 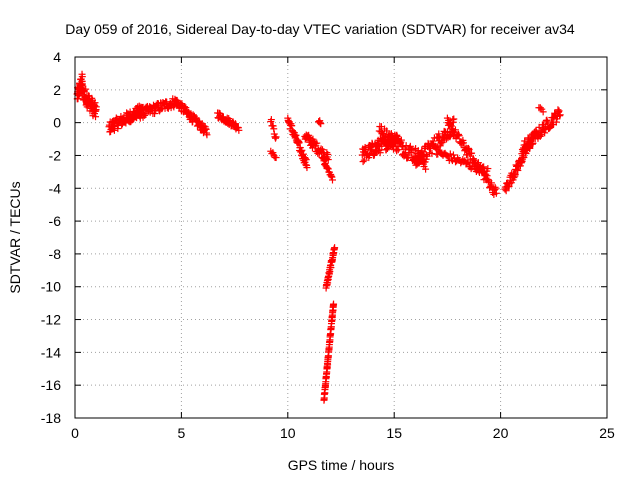 What do you see at coordinates (182, 433) in the screenshot?
I see `x-tick-label: 5` at bounding box center [182, 433].